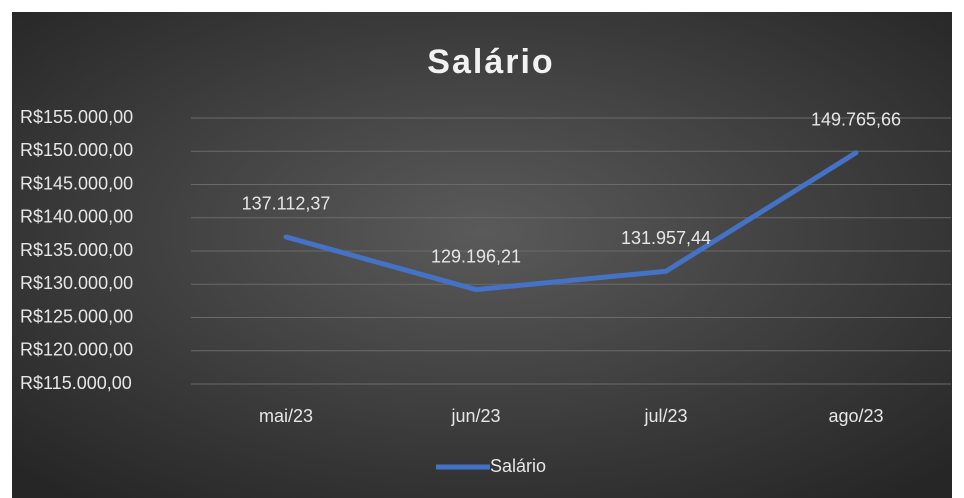  What do you see at coordinates (476, 256) in the screenshot?
I see `data-label: 129.196,21` at bounding box center [476, 256].